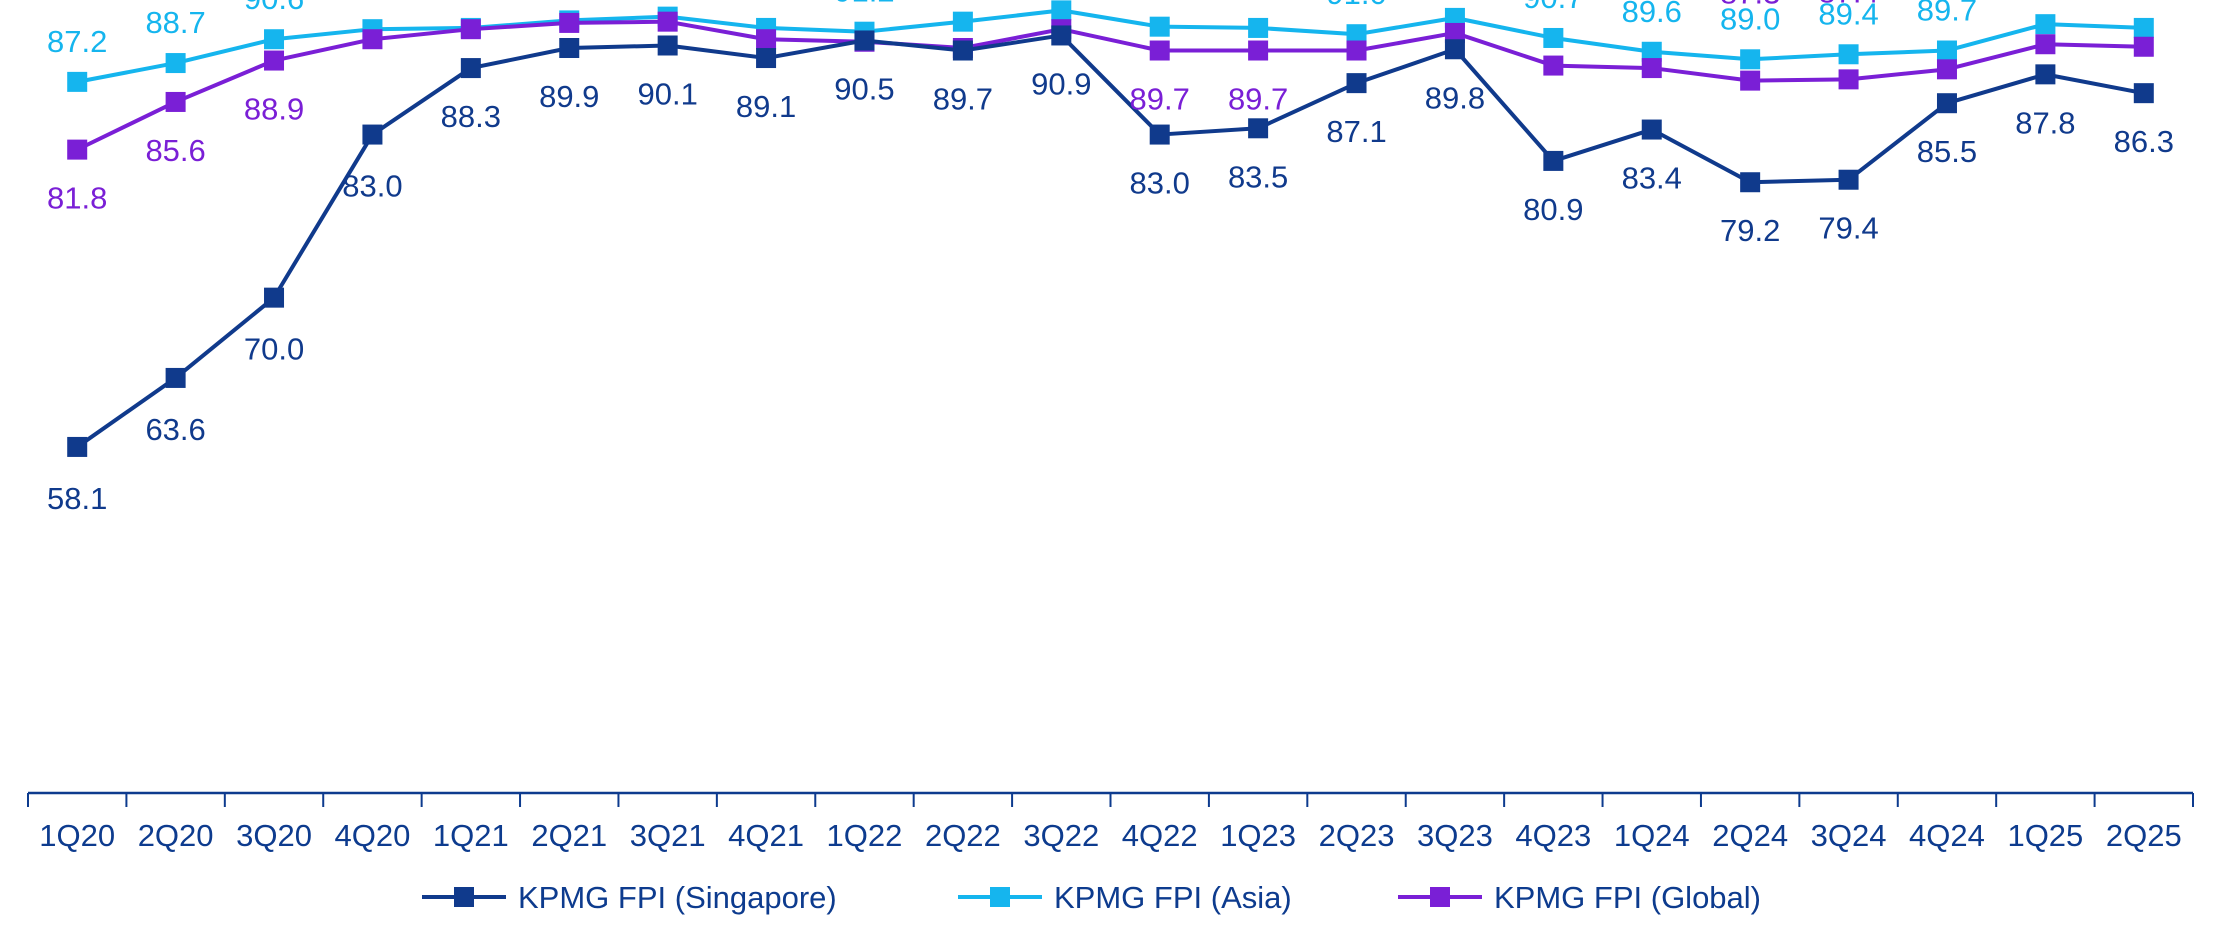 This screenshot has width=2214, height=926. What do you see at coordinates (1258, 176) in the screenshot?
I see `data-label: 83.5` at bounding box center [1258, 176].